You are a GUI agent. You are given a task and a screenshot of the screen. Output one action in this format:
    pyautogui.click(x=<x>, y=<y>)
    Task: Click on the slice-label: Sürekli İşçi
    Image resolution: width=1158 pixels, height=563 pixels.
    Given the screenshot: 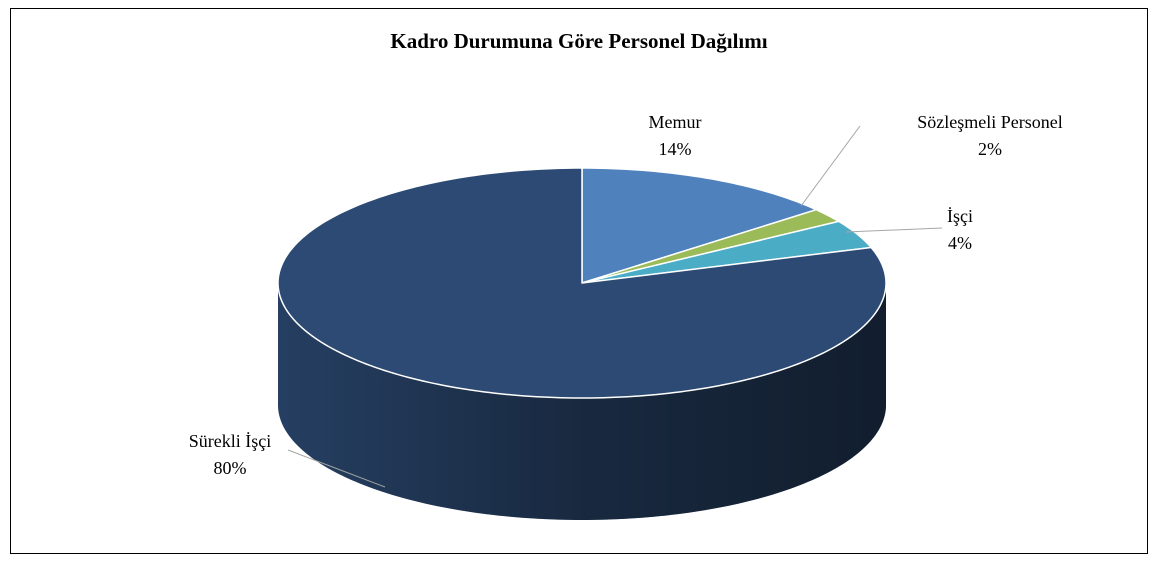 What is the action you would take?
    pyautogui.click(x=230, y=441)
    